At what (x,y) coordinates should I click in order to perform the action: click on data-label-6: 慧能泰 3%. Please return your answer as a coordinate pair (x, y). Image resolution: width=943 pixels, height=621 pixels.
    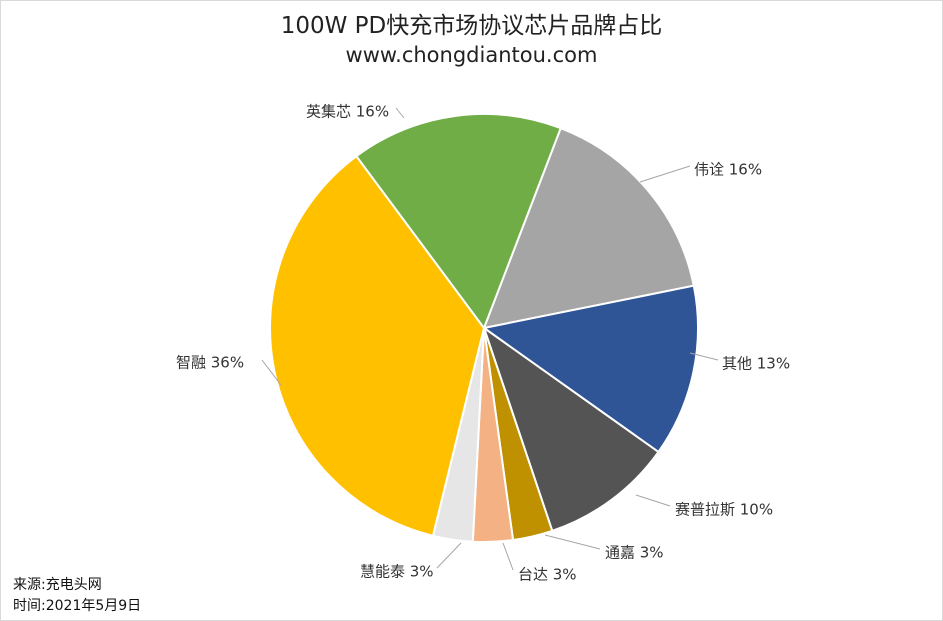
    Looking at the image, I should click on (397, 572).